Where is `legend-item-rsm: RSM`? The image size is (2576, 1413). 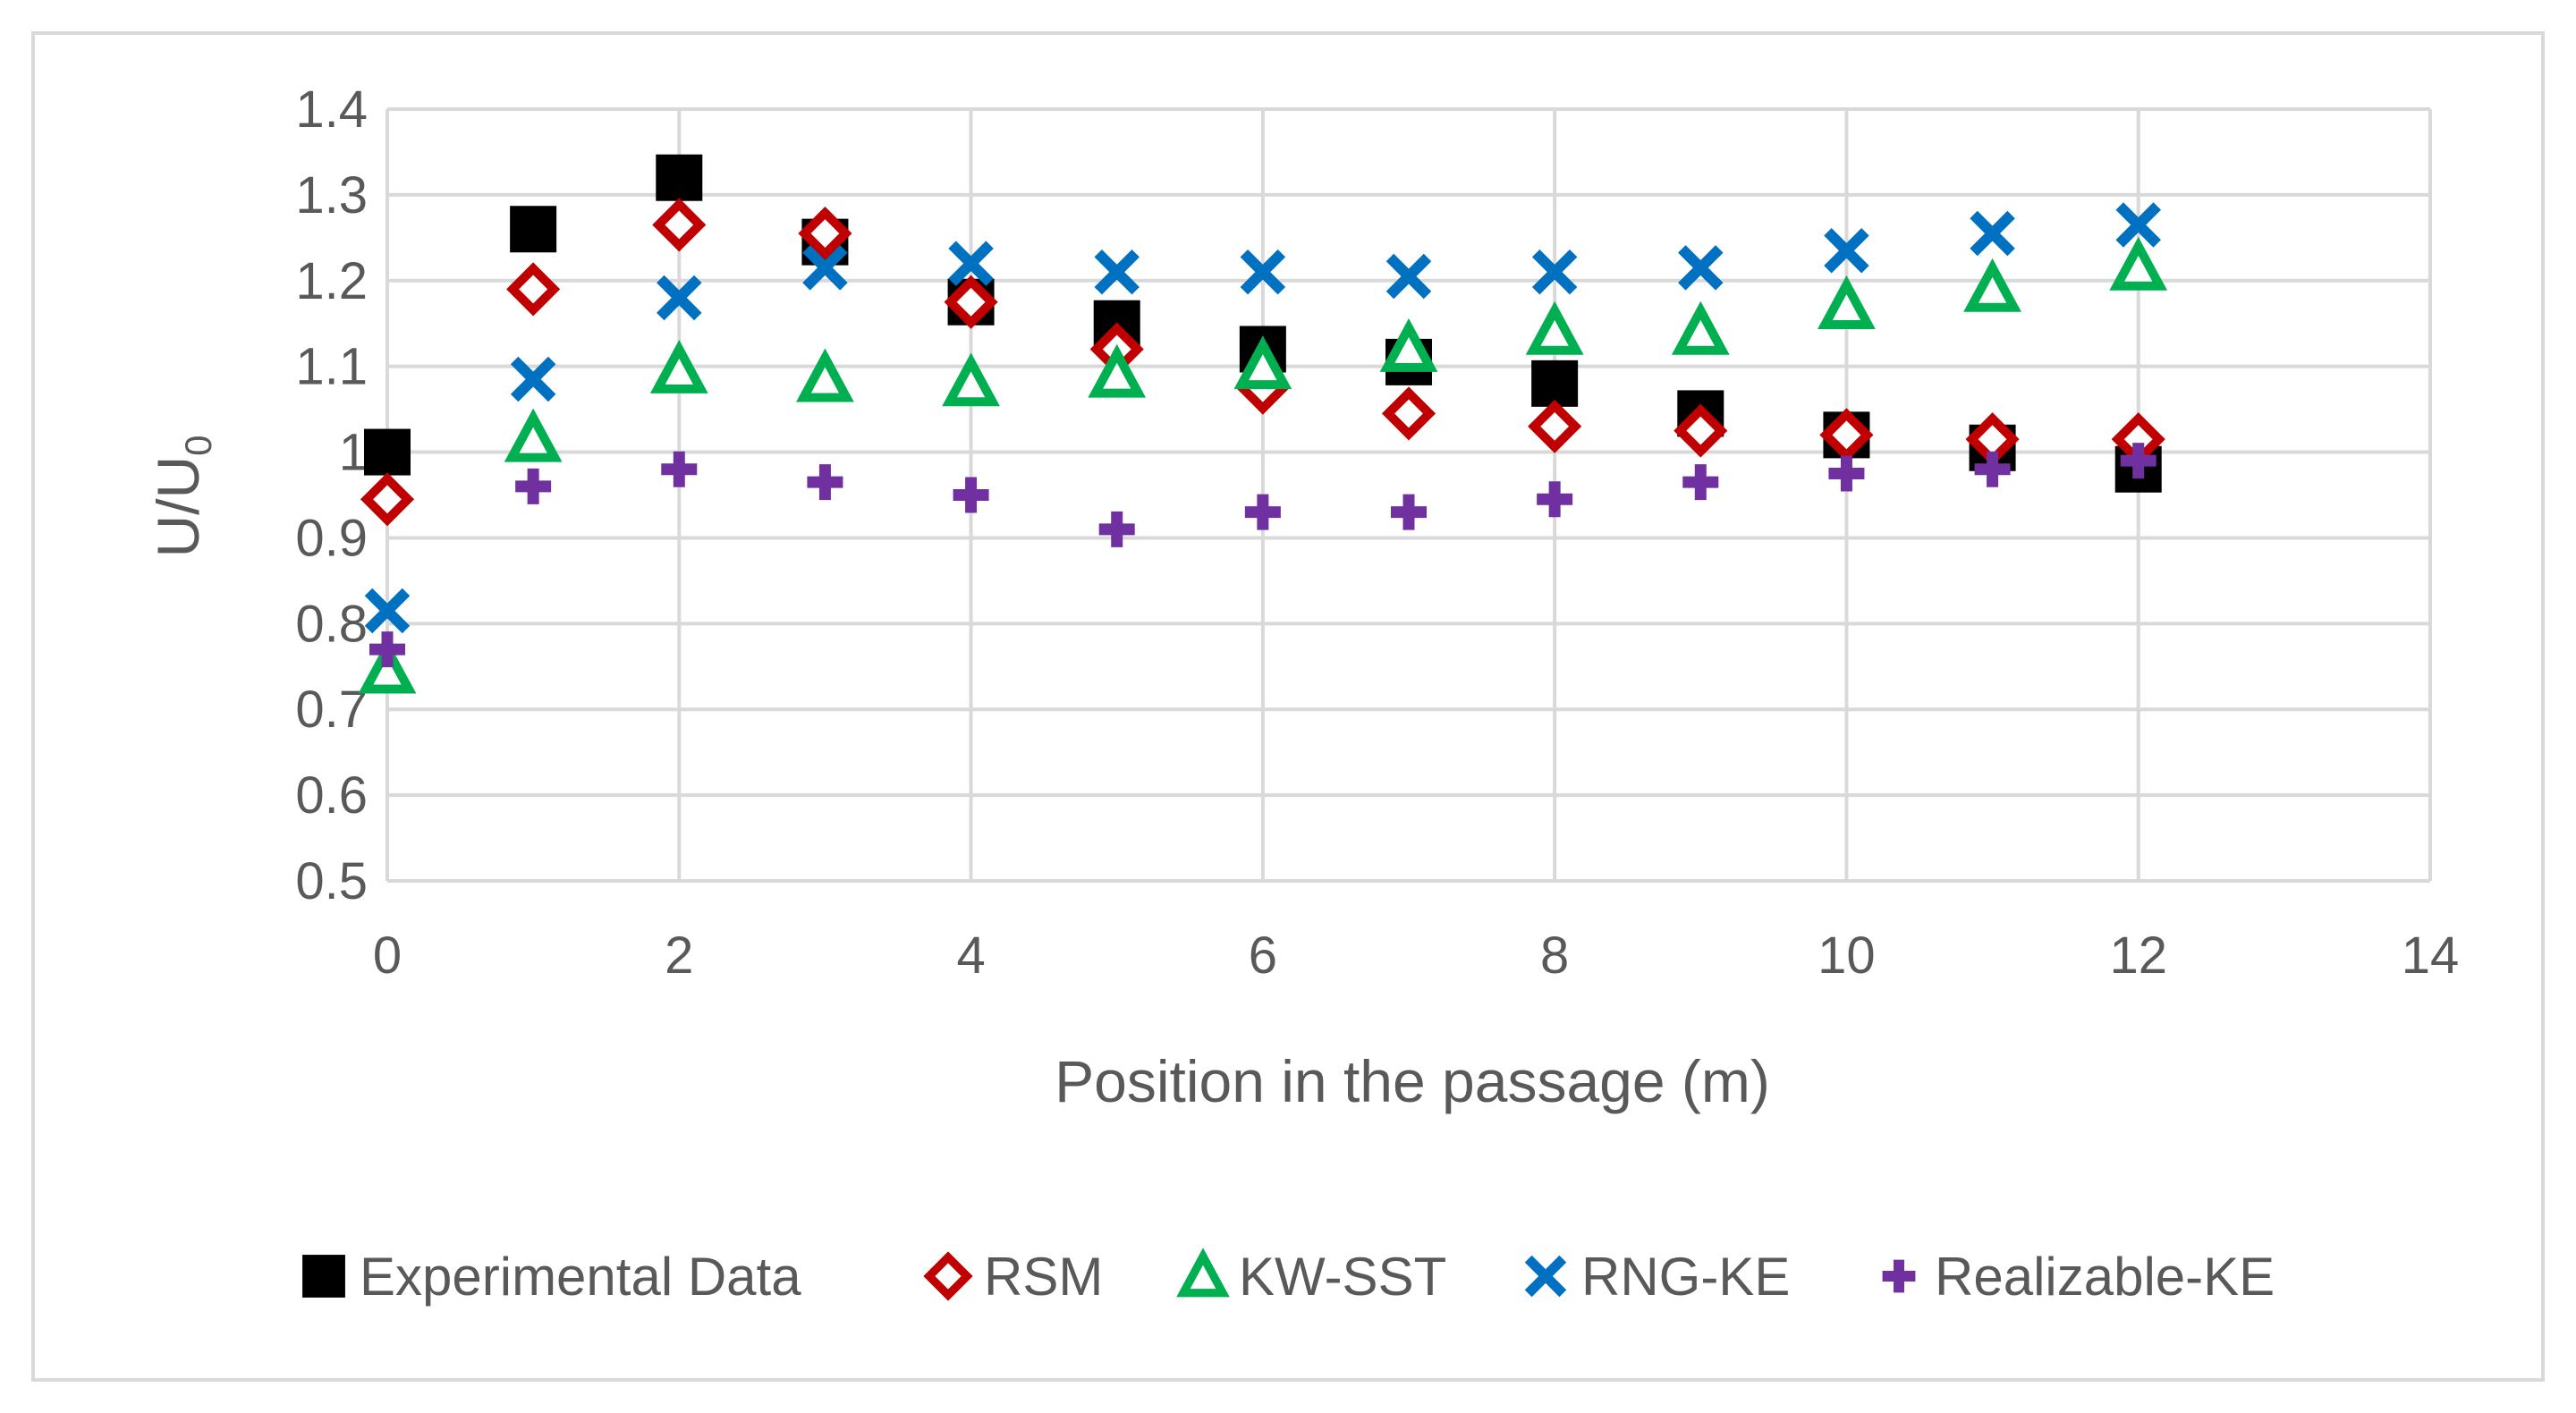
legend-item-rsm: RSM is located at coordinates (1013, 1277).